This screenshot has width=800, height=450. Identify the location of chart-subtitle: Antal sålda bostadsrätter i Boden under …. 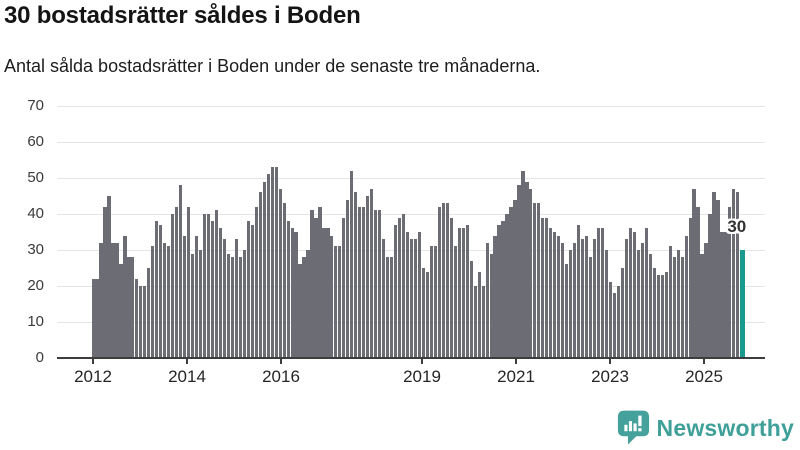
(272, 66).